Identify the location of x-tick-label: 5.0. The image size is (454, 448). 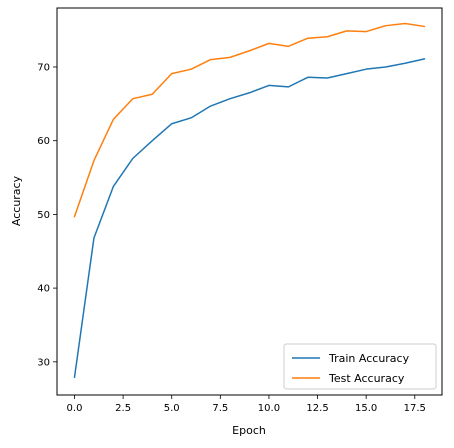
(172, 408).